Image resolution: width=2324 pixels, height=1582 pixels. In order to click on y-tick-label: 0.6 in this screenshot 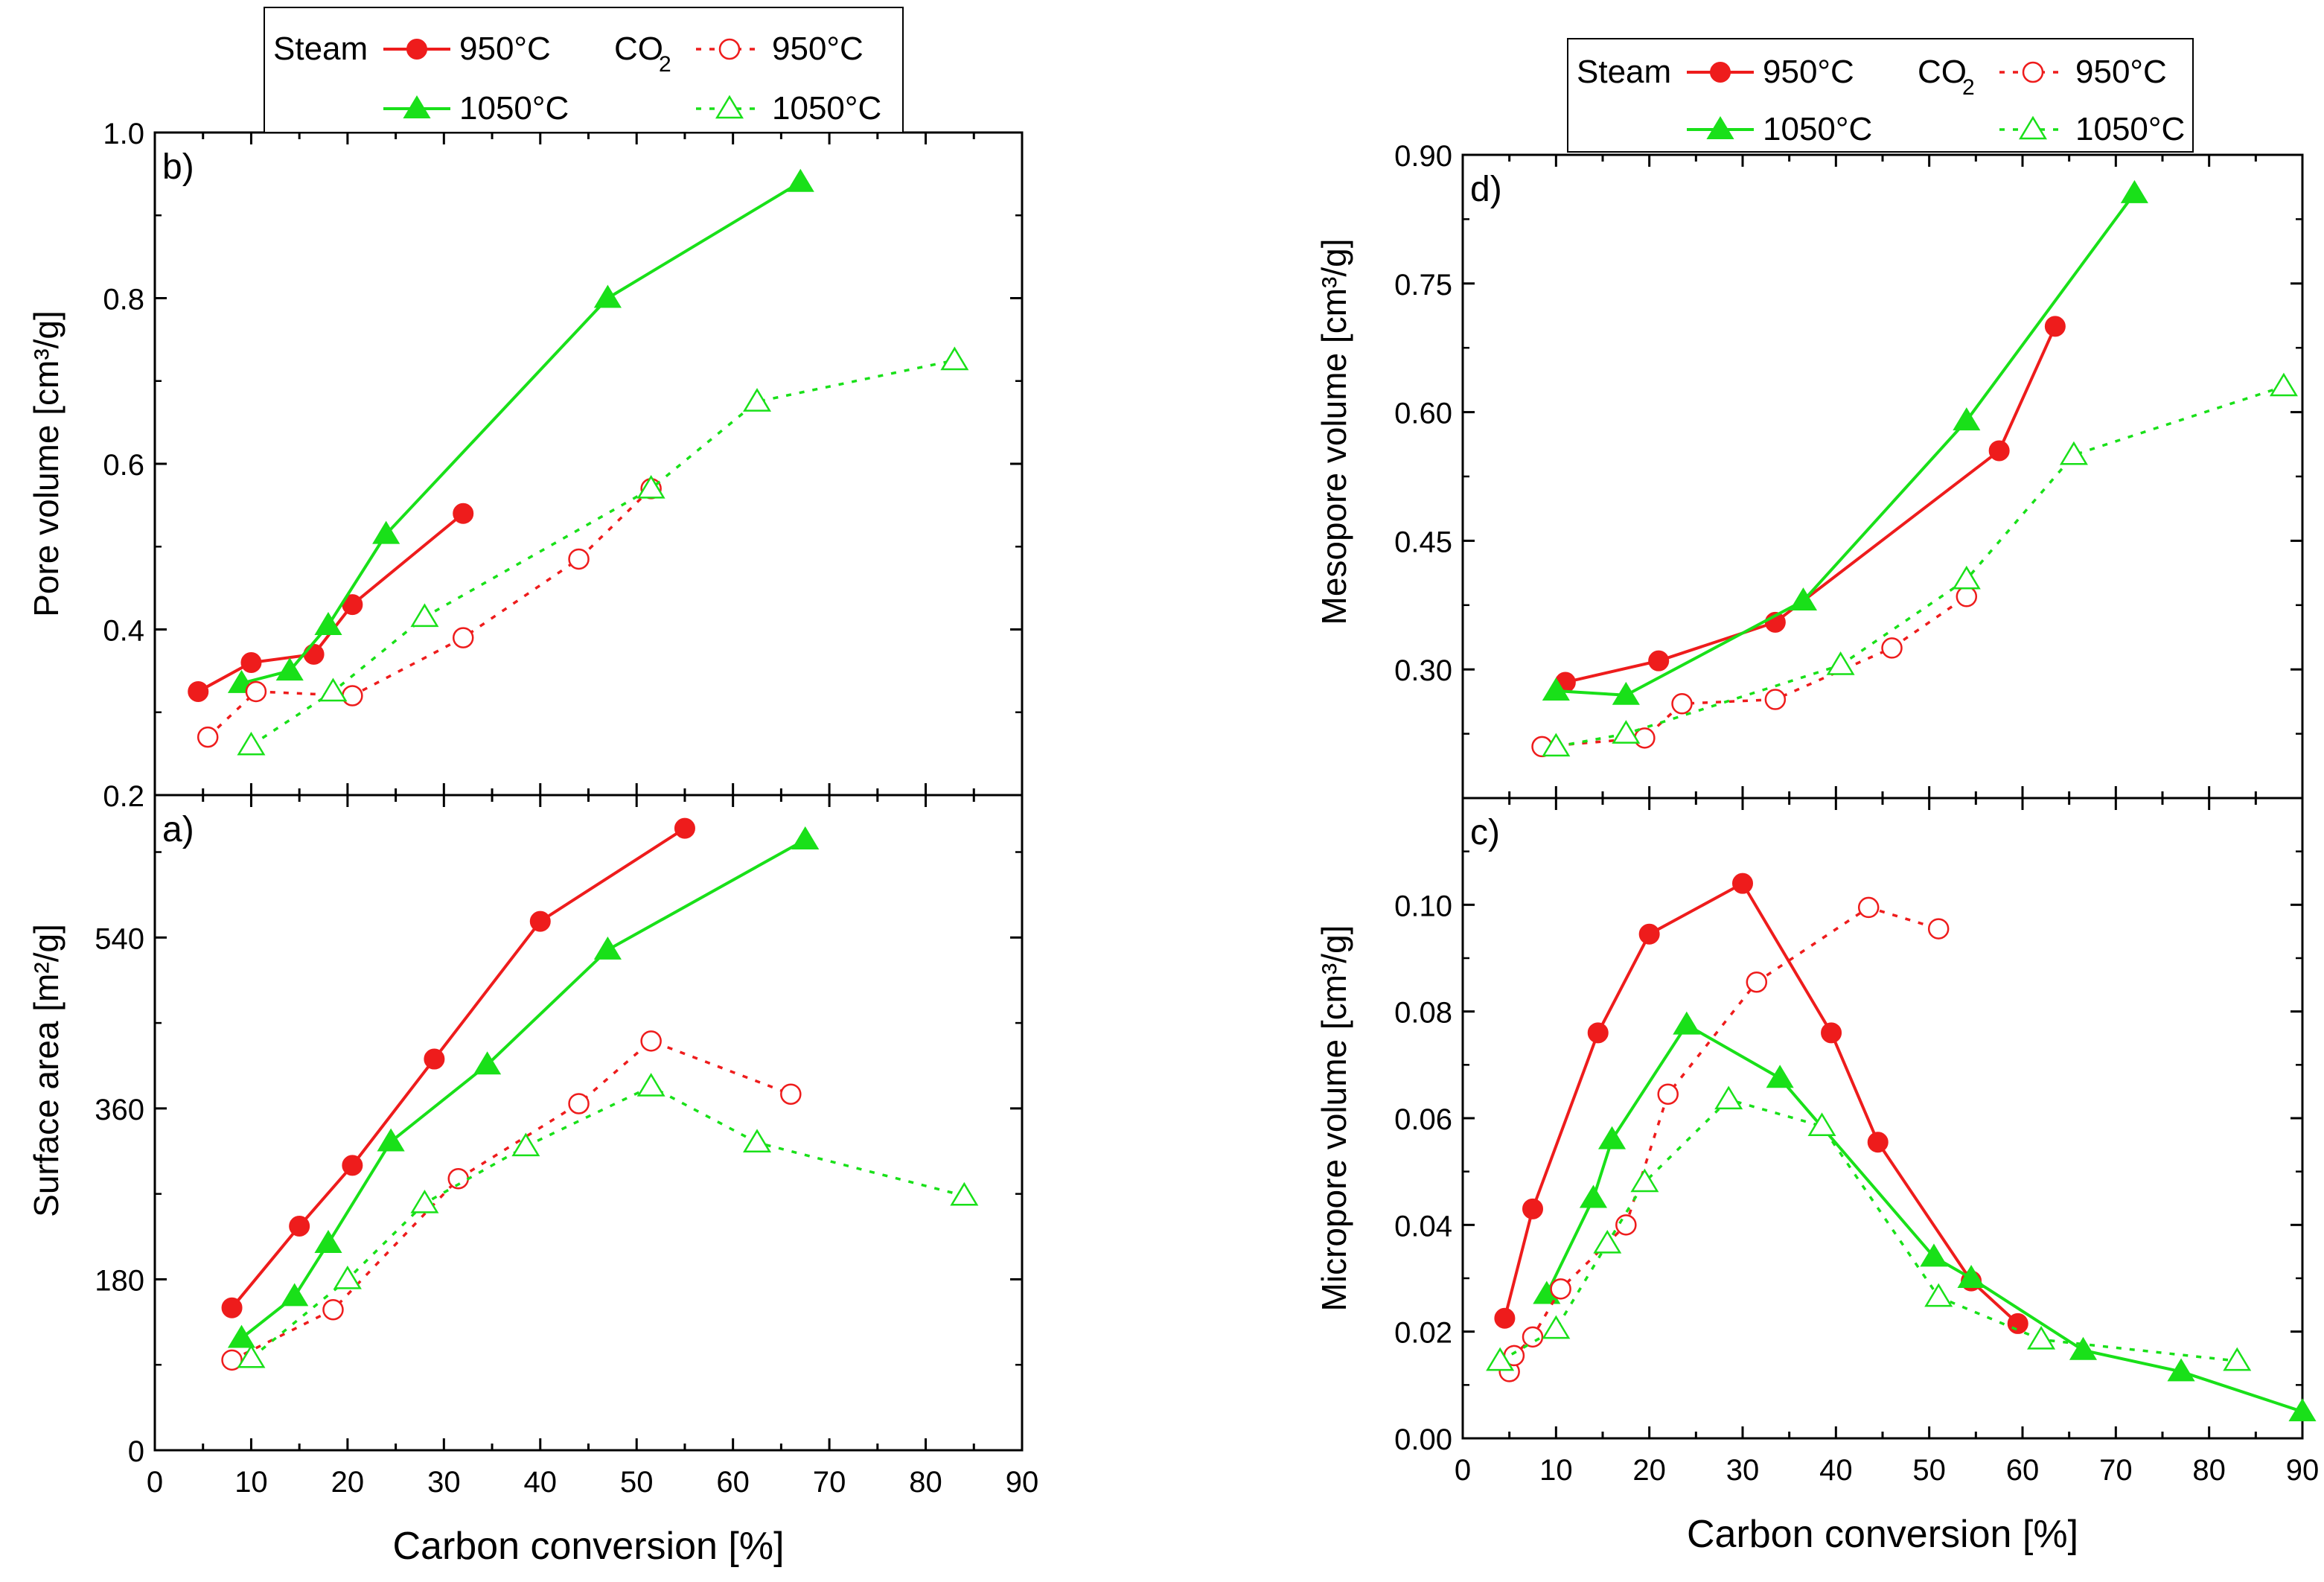, I will do `click(124, 465)`.